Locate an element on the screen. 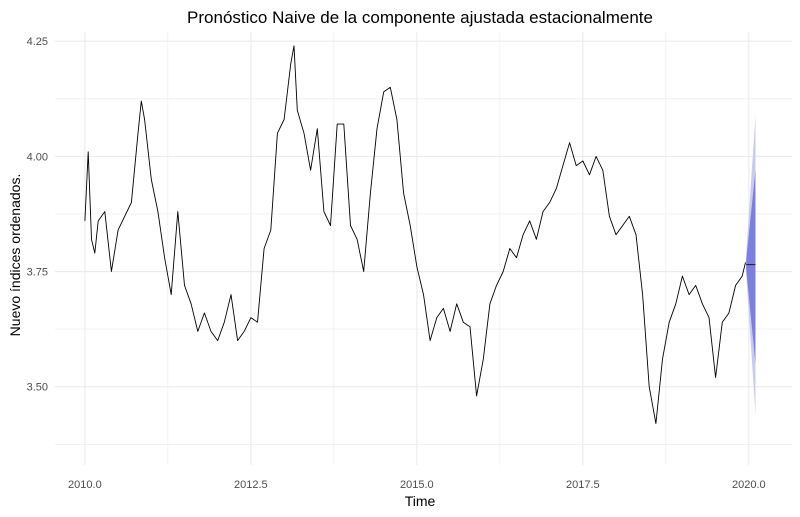 Image resolution: width=800 pixels, height=517 pixels. x-tick-label: 2017.5 is located at coordinates (583, 485).